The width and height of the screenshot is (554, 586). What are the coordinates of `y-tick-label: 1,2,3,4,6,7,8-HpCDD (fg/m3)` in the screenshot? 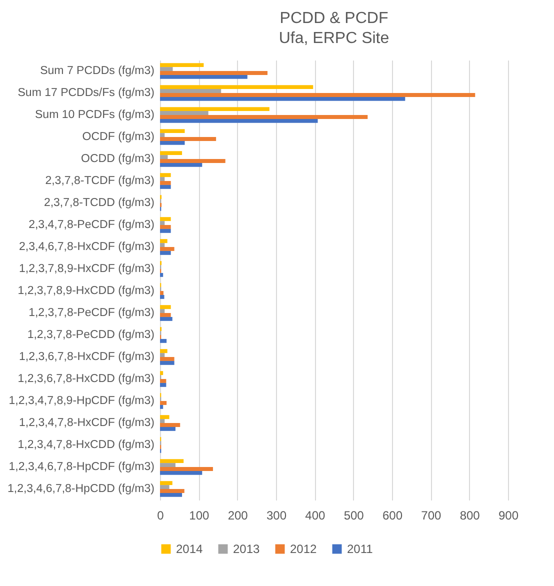 It's located at (81, 489).